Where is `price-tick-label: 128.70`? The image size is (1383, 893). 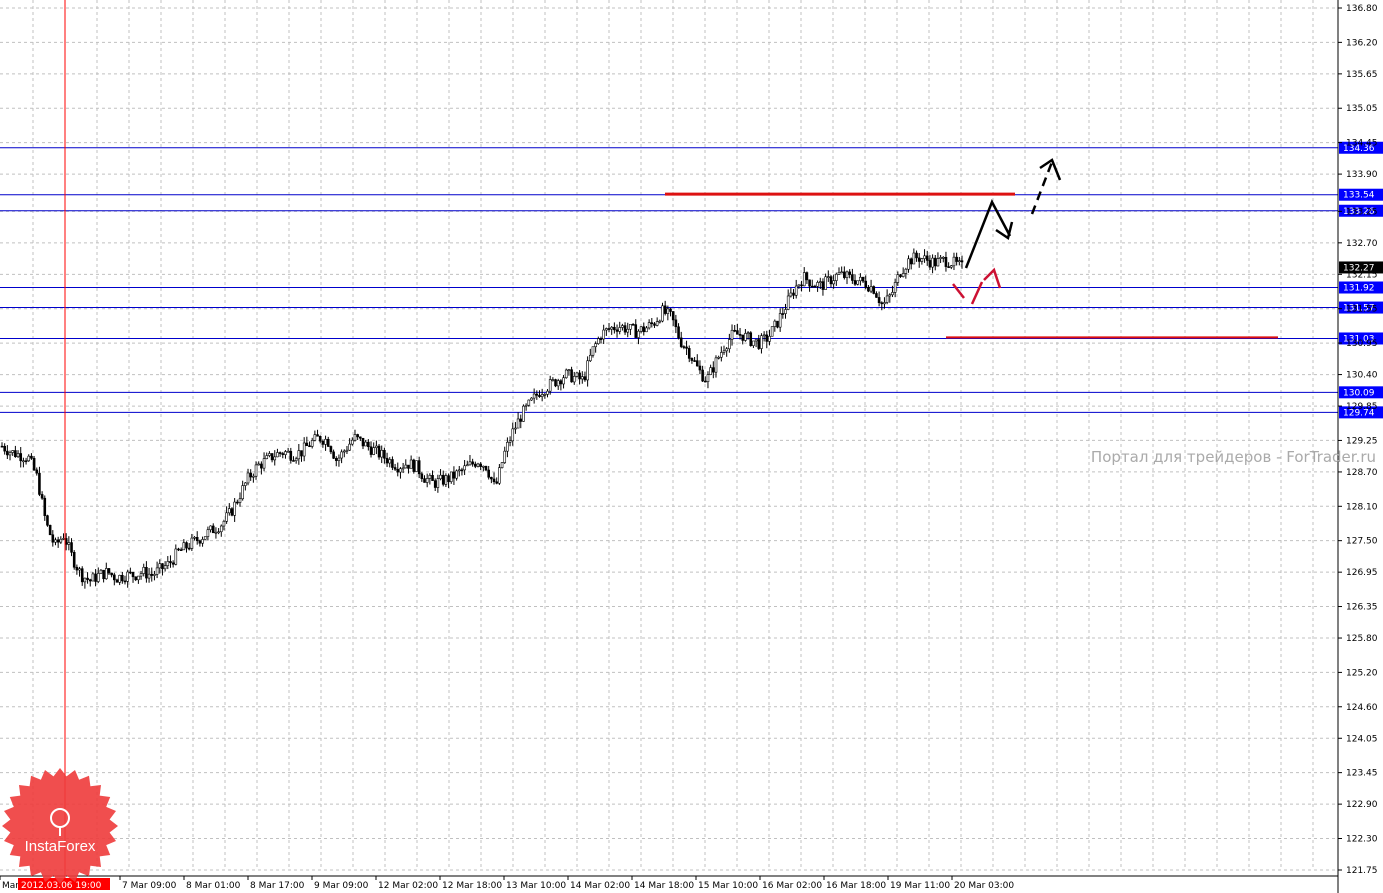 price-tick-label: 128.70 is located at coordinates (1362, 473).